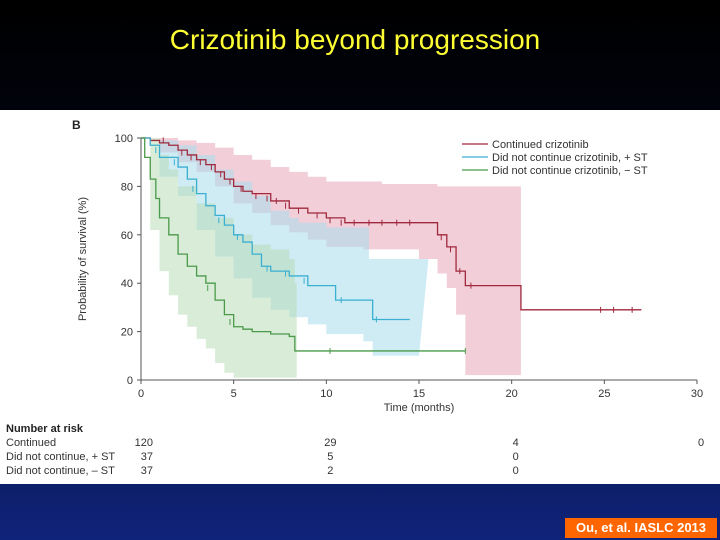 The image size is (720, 540). Describe the element at coordinates (144, 443) in the screenshot. I see `risk-value-0-0: 120` at that location.